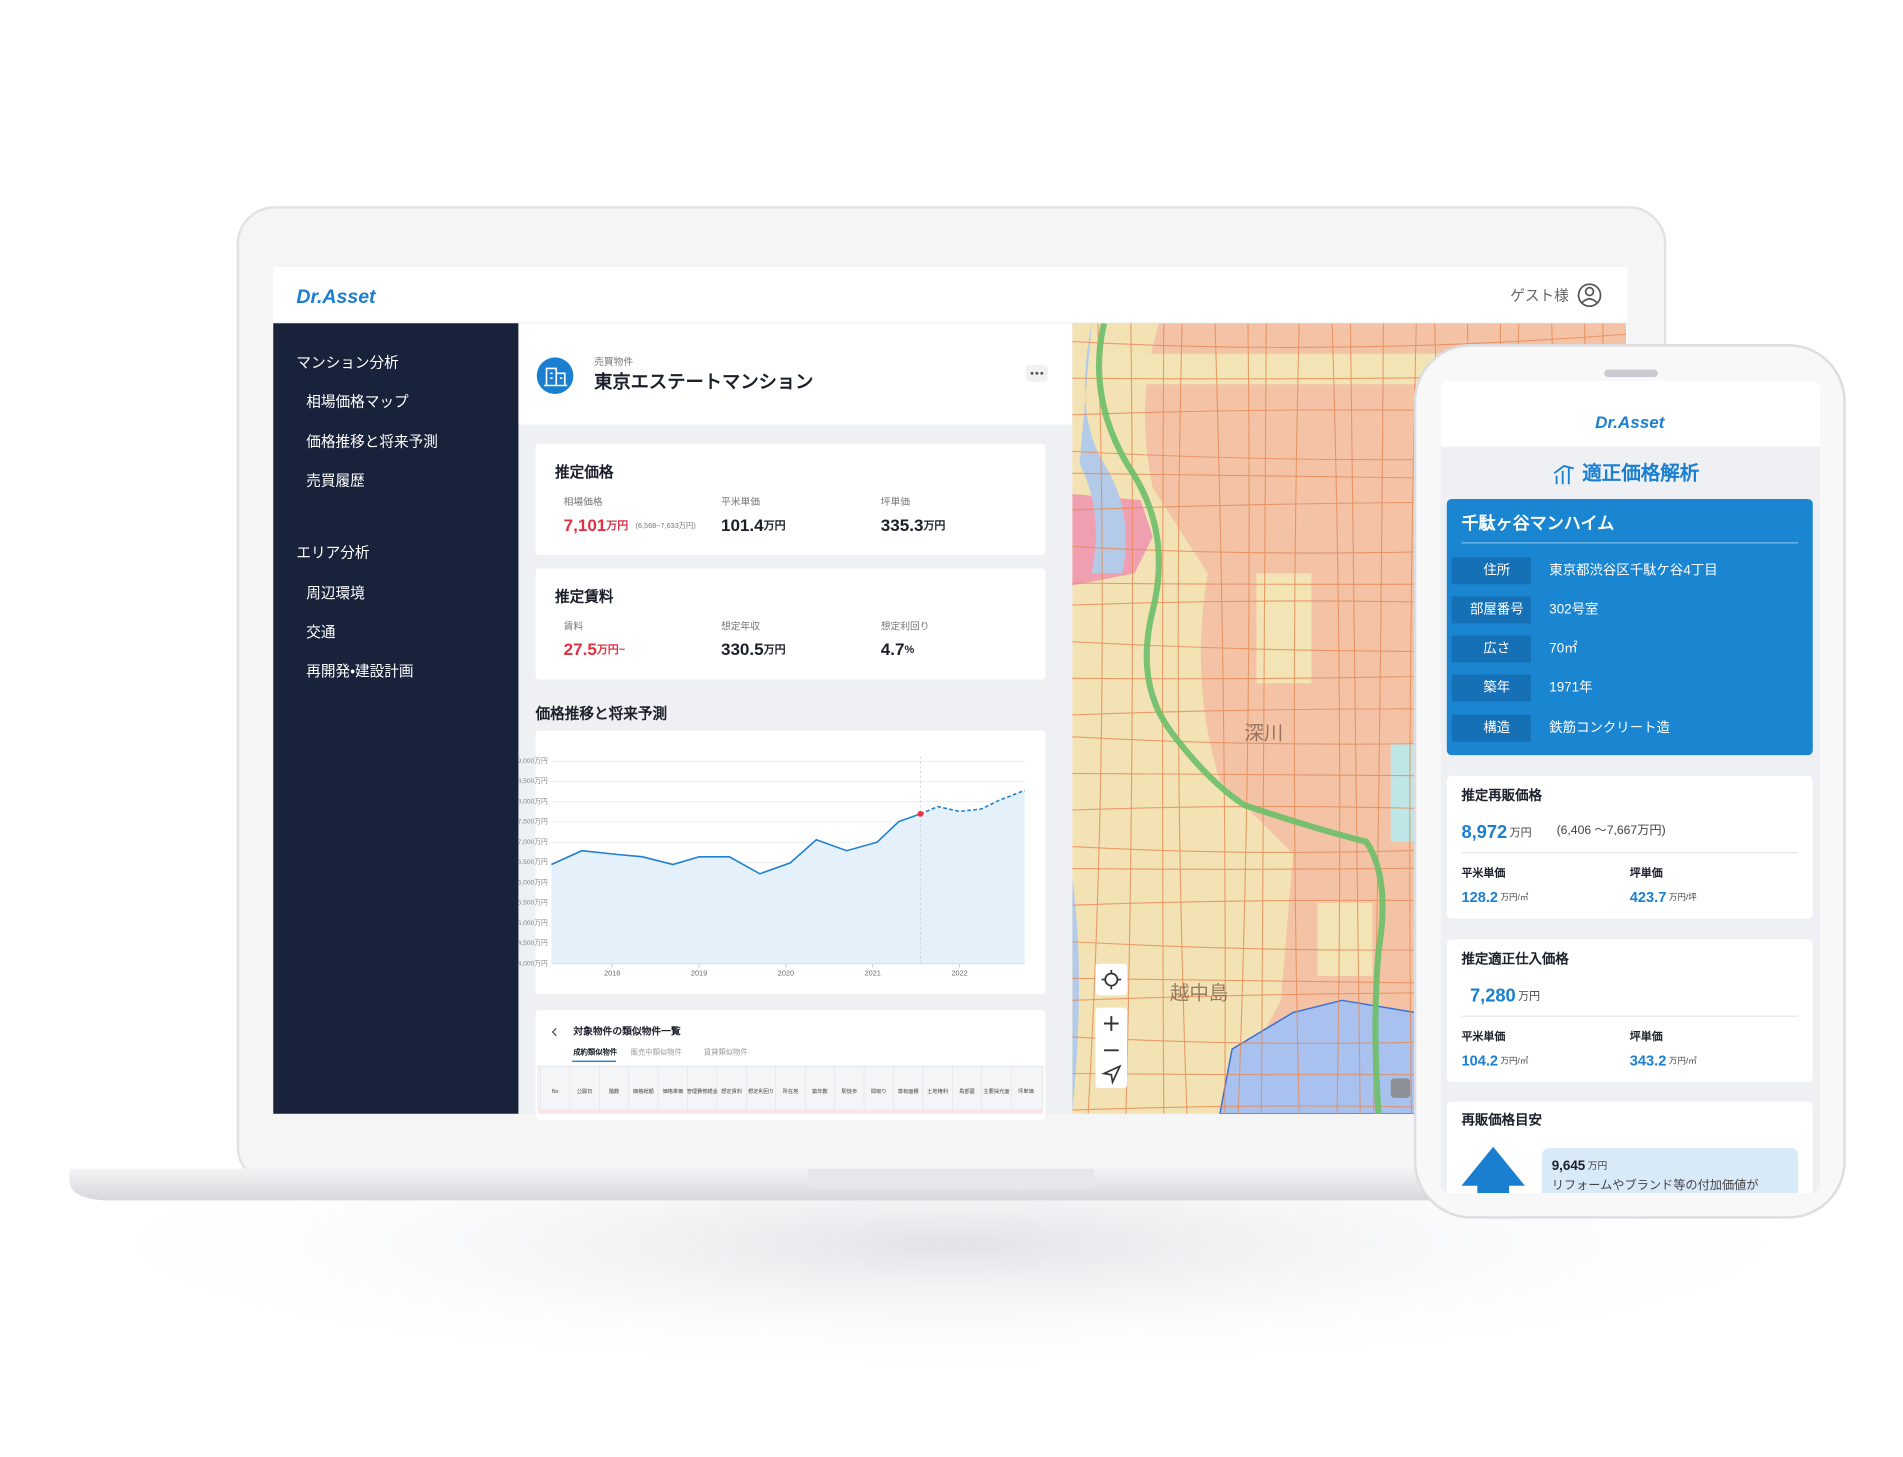  I want to click on field-value-part: 330.5, so click(742, 649).